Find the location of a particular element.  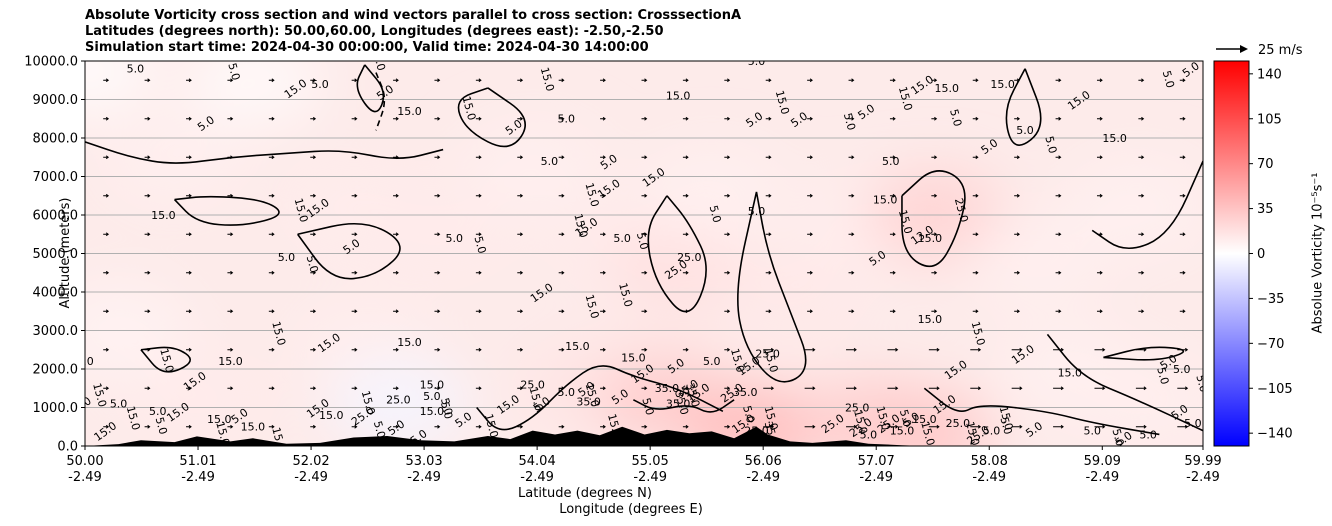

wind-key: 25 m/s is located at coordinates (1259, 50).